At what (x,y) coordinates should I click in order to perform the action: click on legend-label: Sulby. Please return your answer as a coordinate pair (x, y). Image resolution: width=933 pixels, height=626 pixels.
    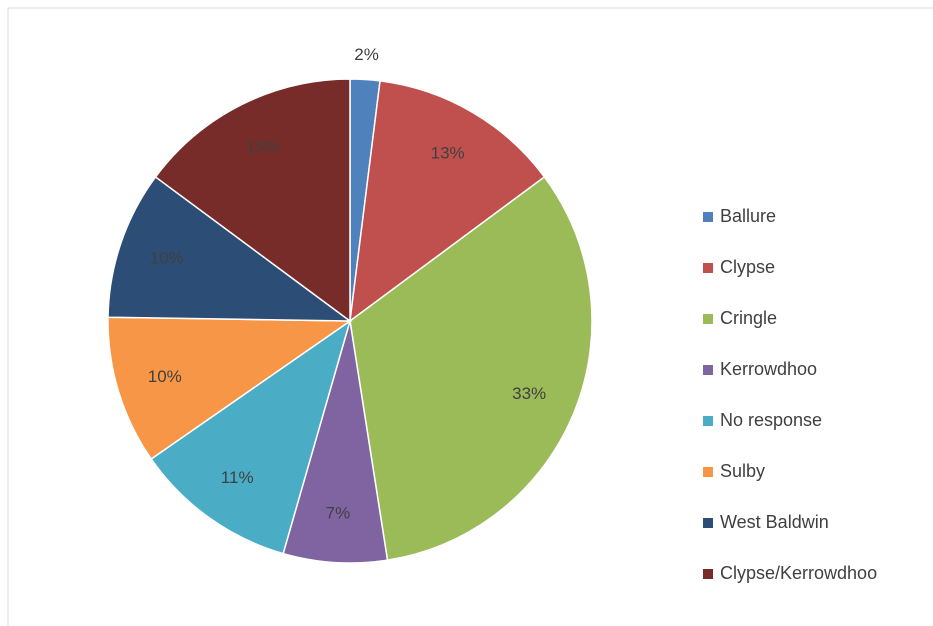
    Looking at the image, I should click on (742, 471).